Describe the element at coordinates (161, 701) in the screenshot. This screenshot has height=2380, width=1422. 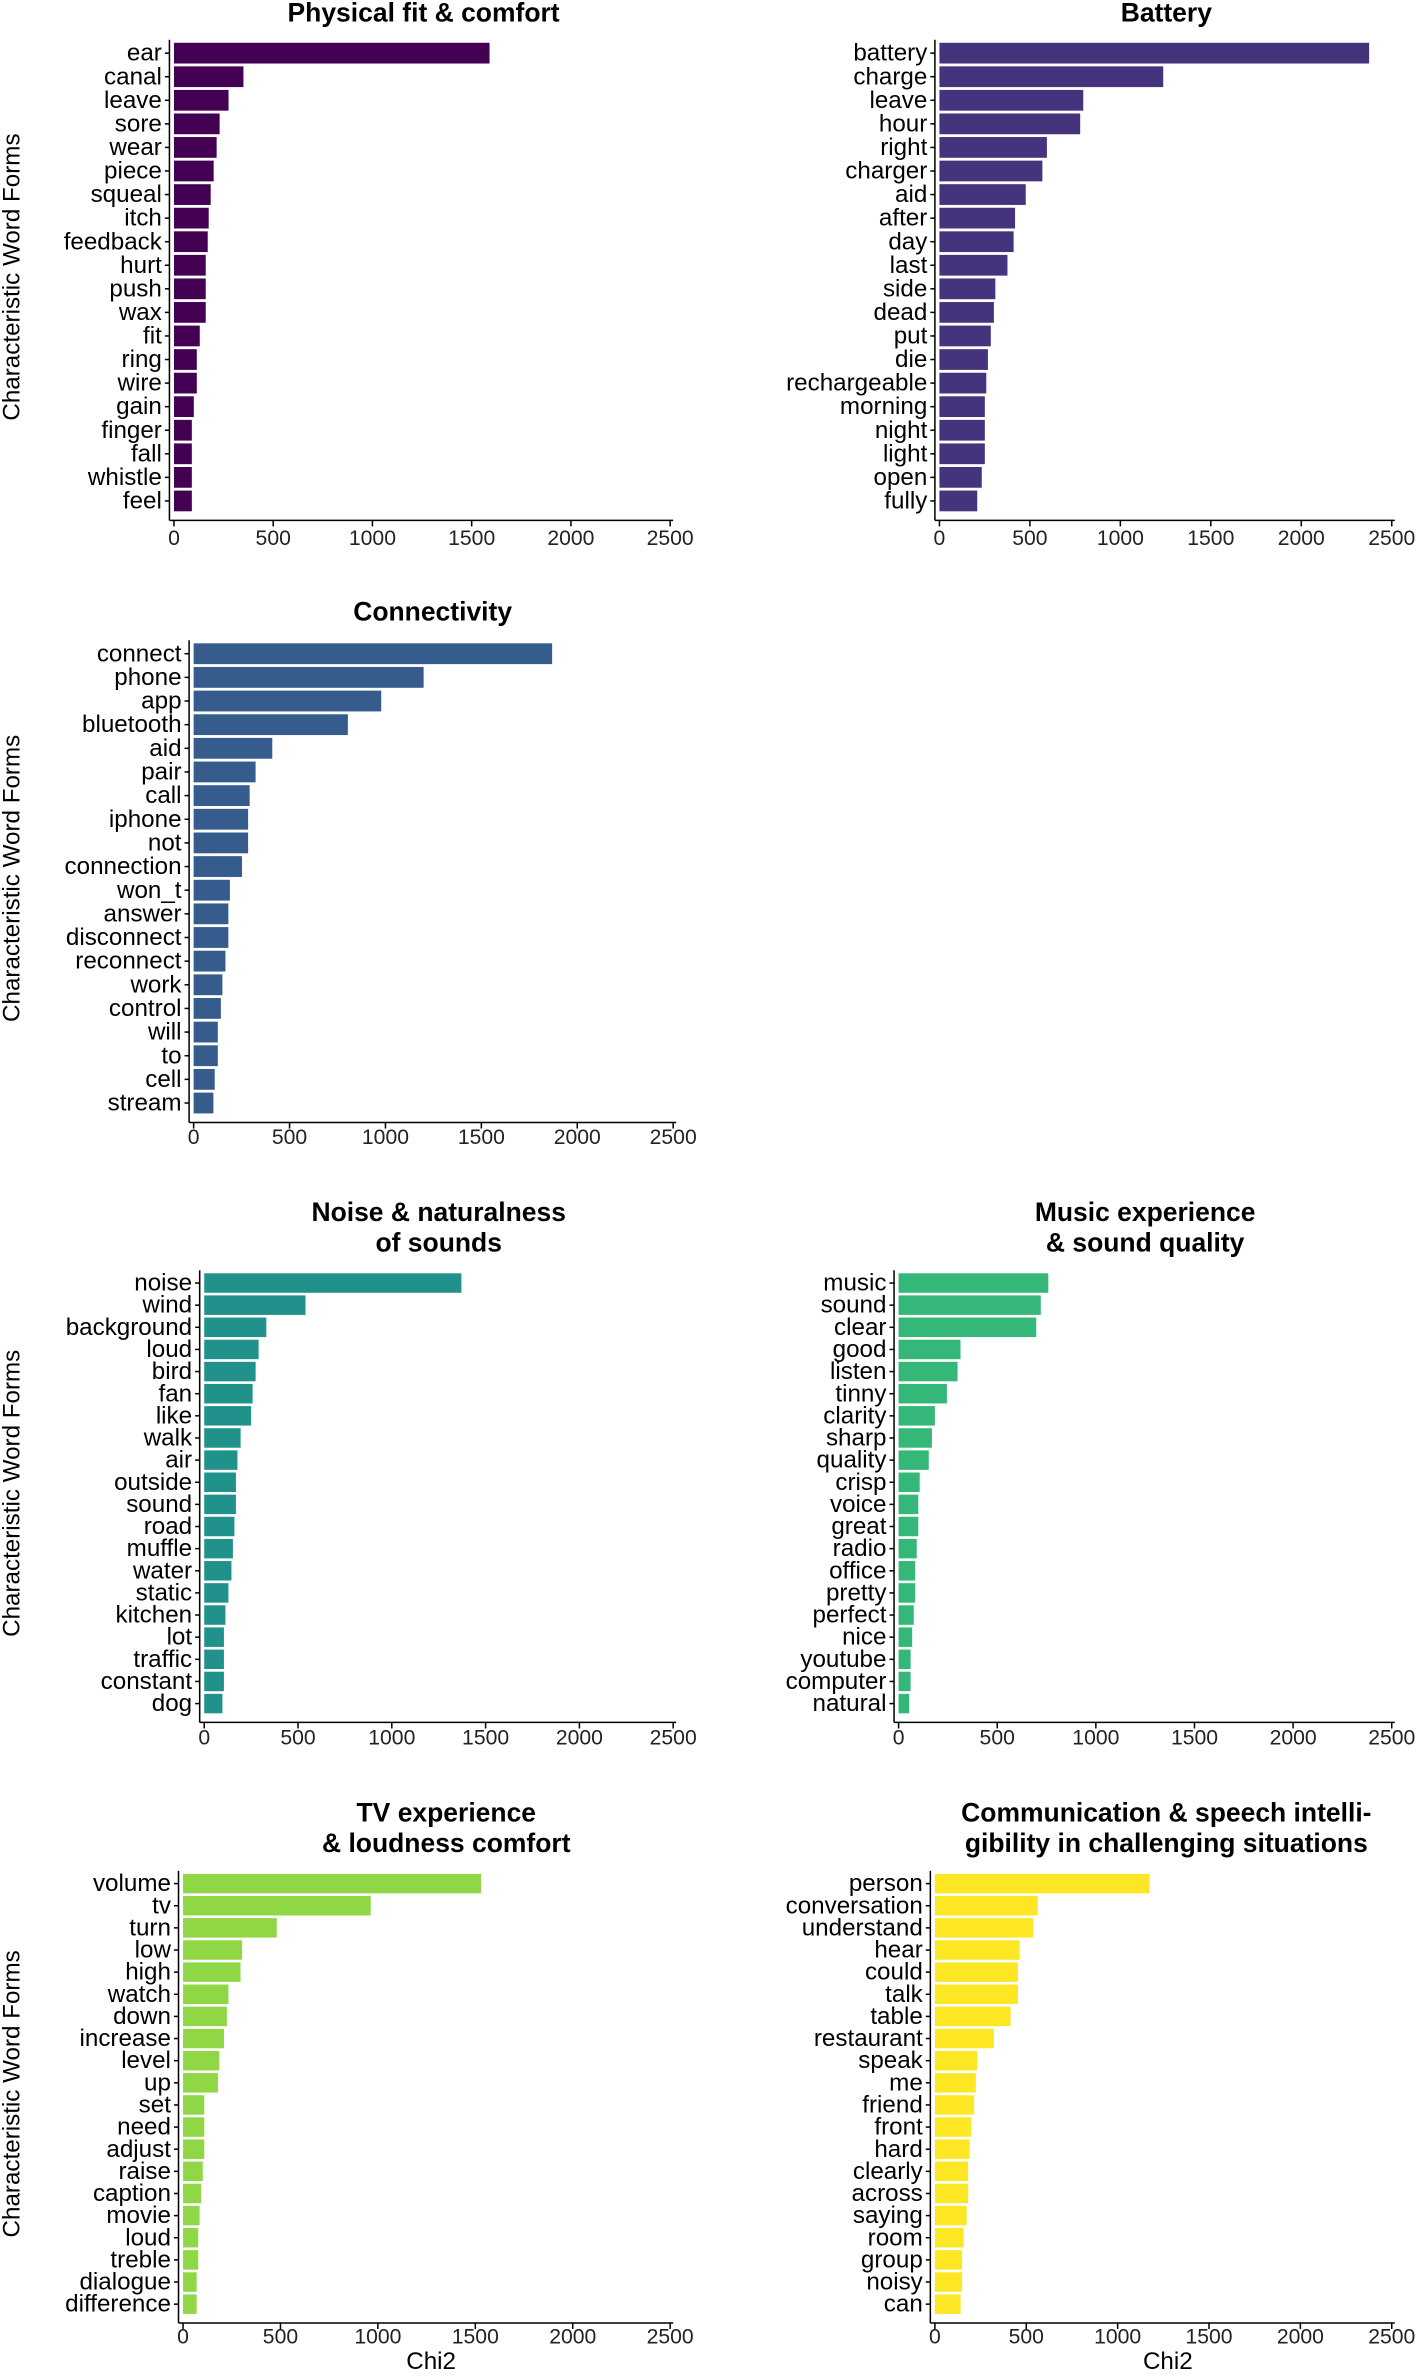
I see `category-label: app` at that location.